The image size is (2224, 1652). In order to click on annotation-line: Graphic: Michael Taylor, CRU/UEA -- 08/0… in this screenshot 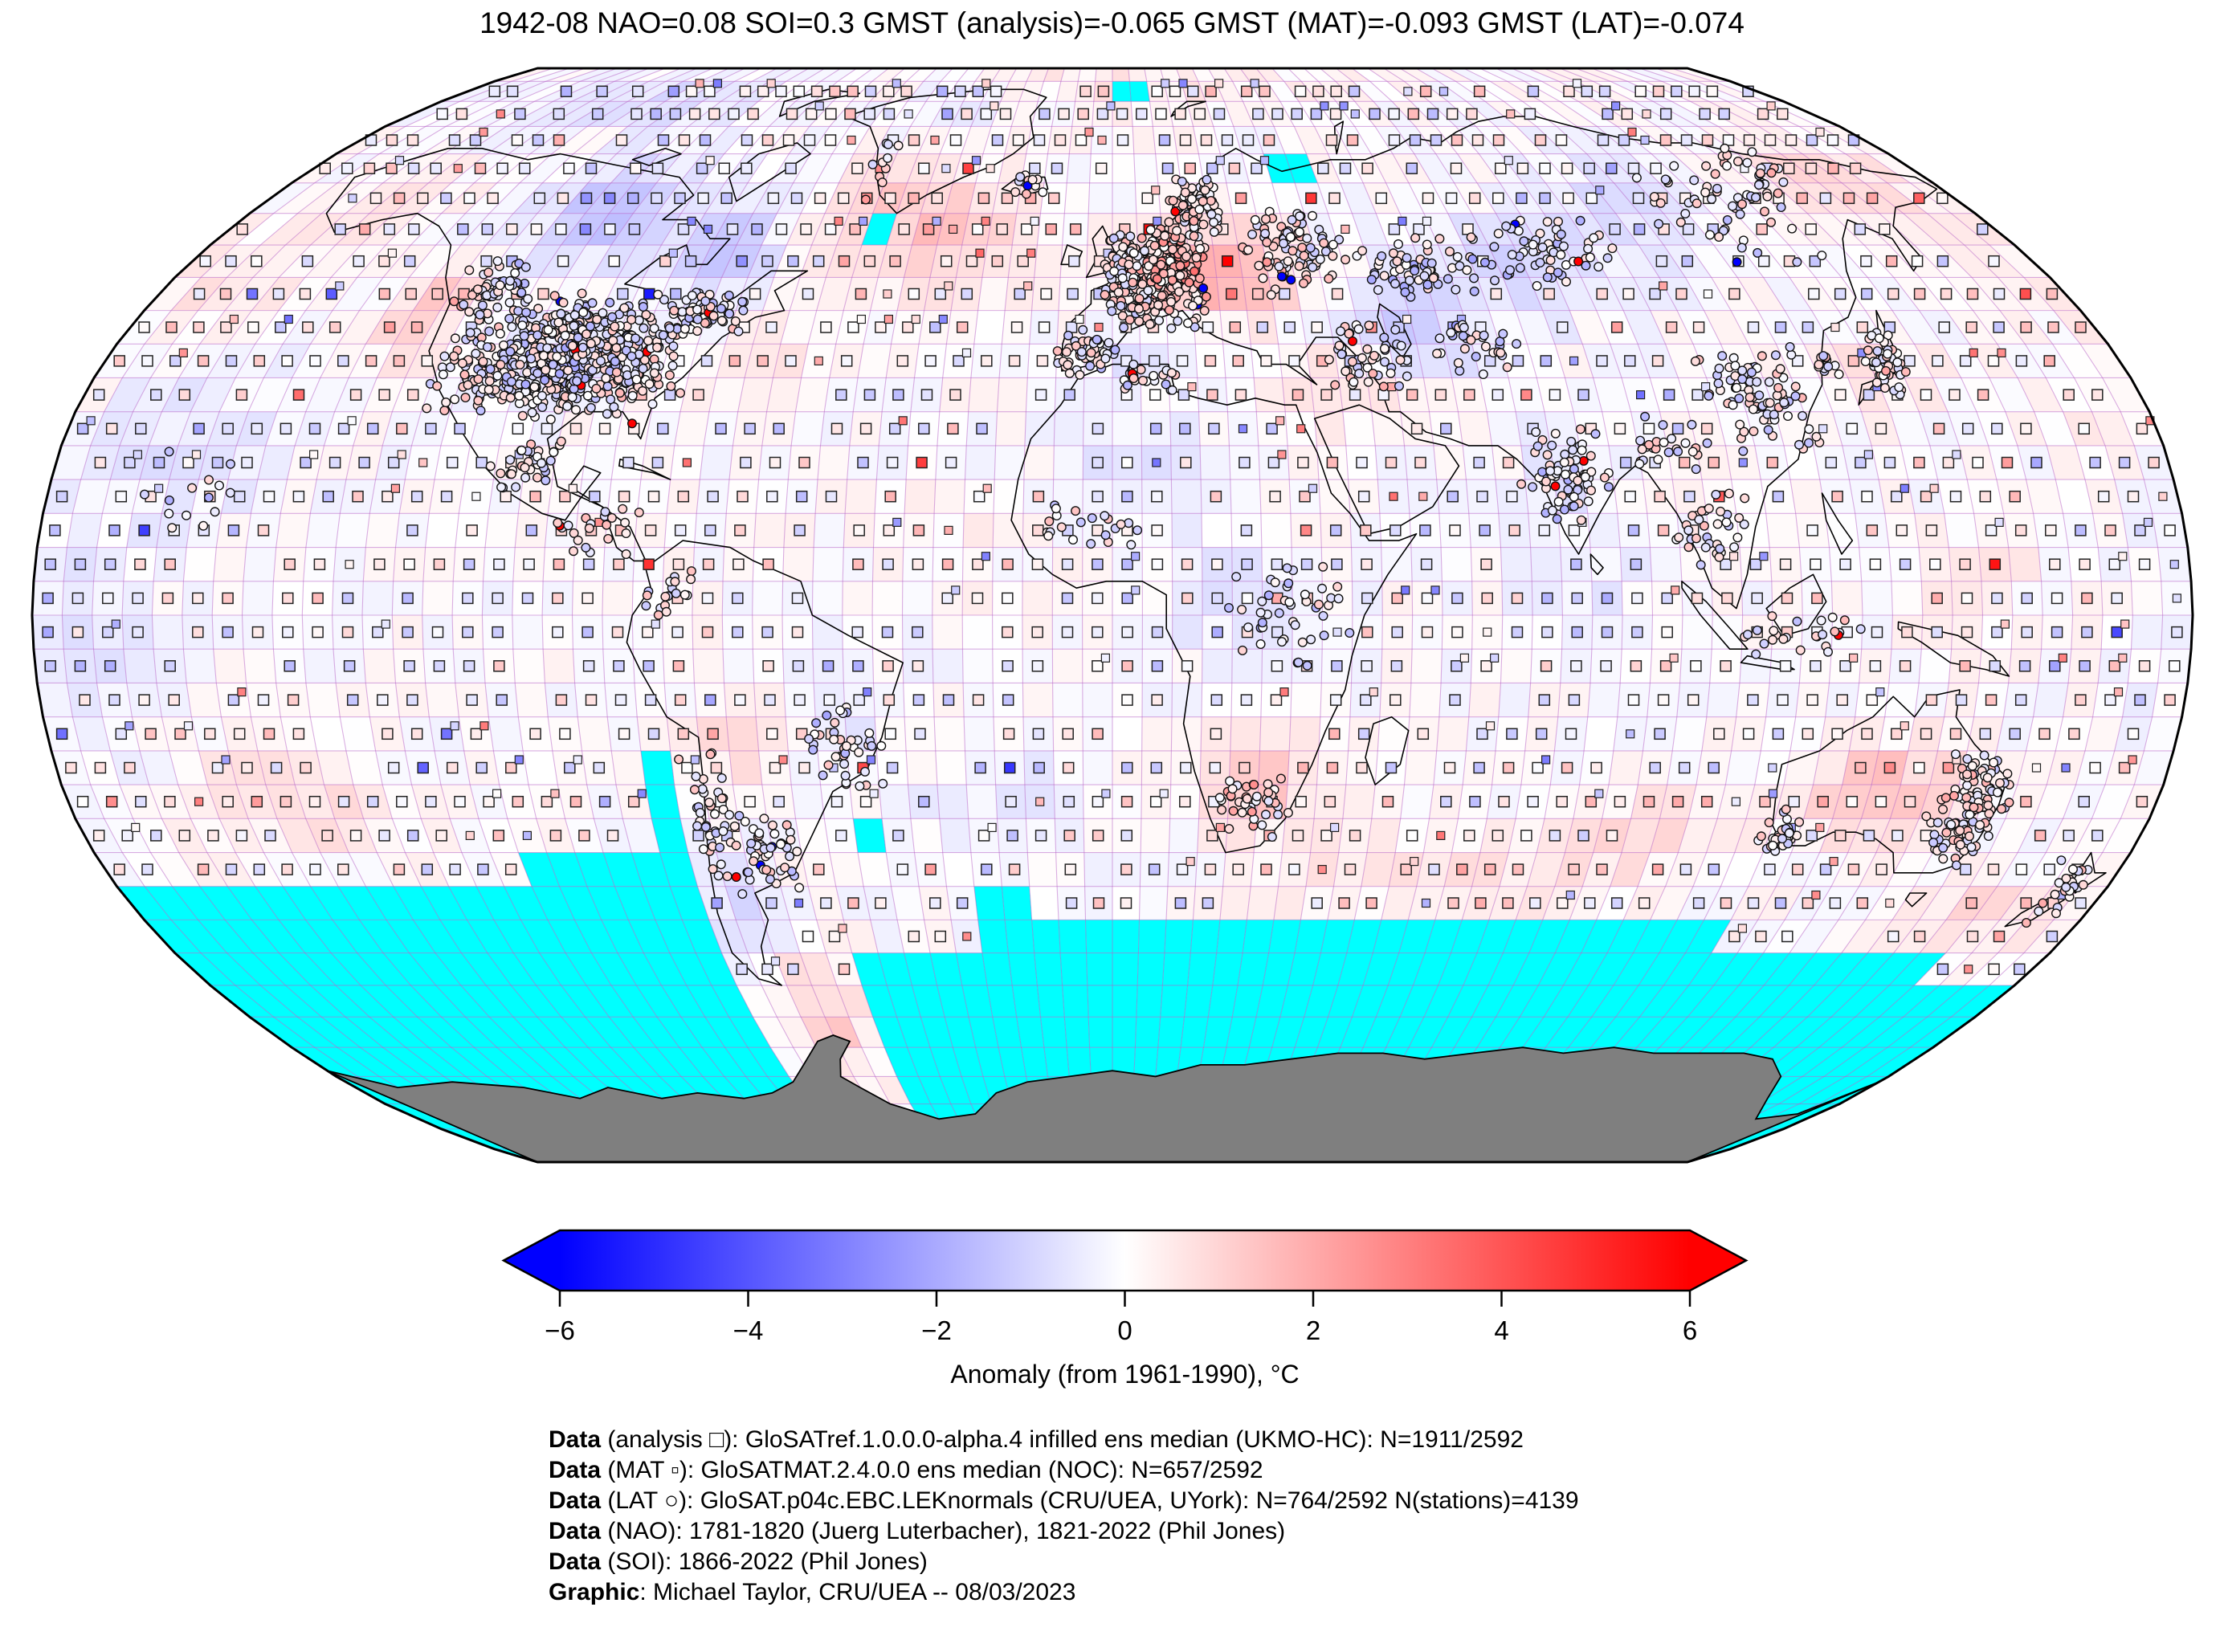, I will do `click(812, 1592)`.